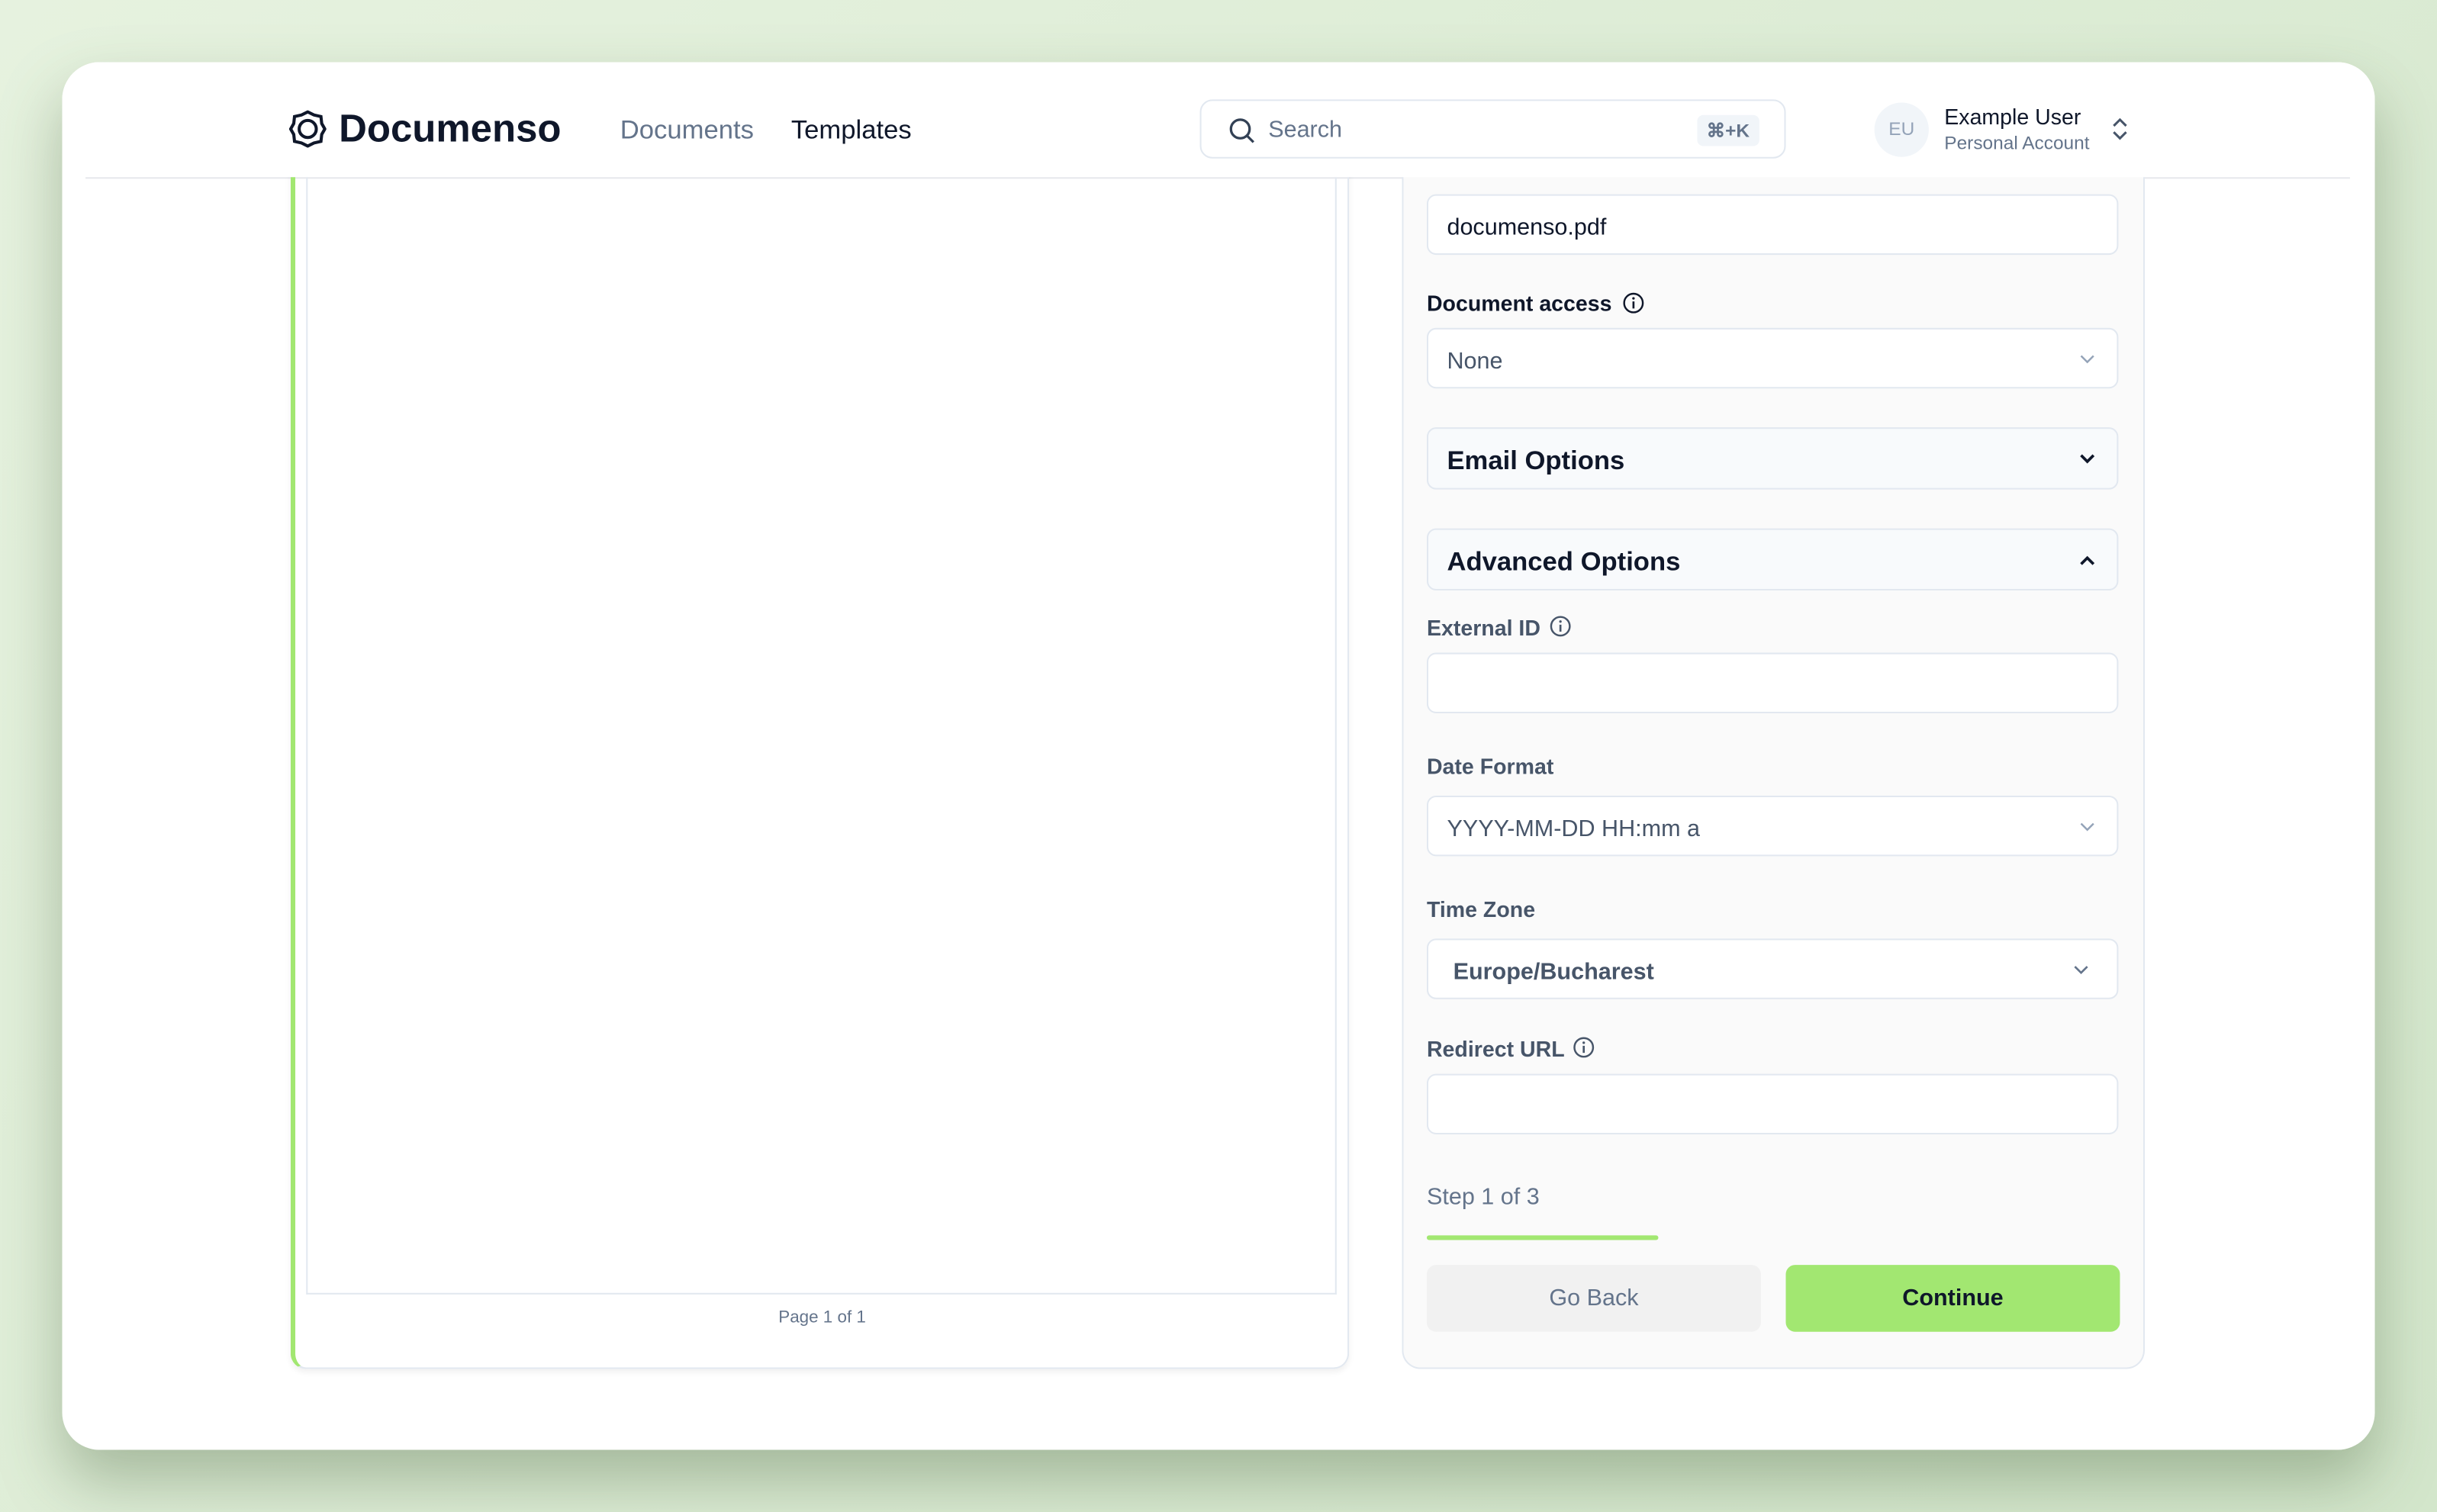 Image resolution: width=2437 pixels, height=1512 pixels. I want to click on field-label: Date Format, so click(1490, 766).